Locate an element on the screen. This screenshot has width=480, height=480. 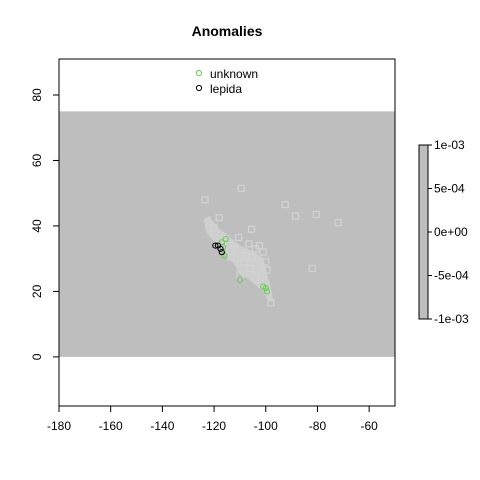
x-tick-label-4: -100 is located at coordinates (266, 426).